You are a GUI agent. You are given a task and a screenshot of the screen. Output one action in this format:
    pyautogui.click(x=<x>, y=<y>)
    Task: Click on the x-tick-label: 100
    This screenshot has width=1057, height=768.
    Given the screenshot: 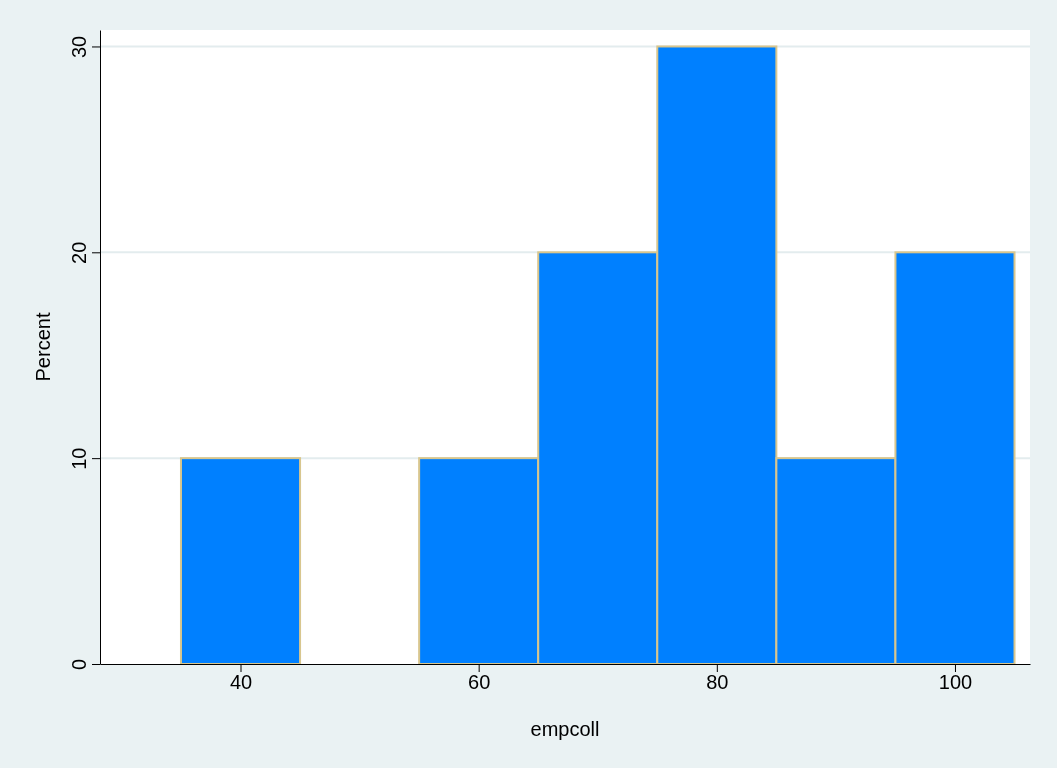 What is the action you would take?
    pyautogui.click(x=955, y=682)
    